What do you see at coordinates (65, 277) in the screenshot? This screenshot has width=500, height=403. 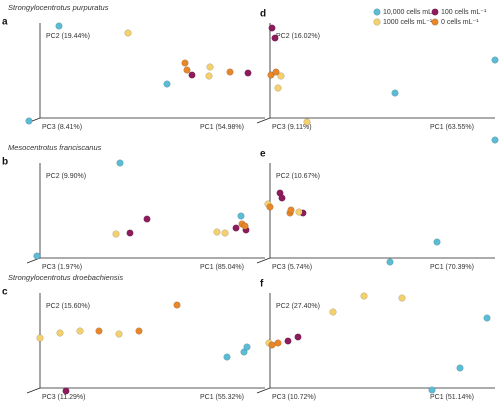 I see `panel-title: Strongylocentrotus droebachiensis` at bounding box center [65, 277].